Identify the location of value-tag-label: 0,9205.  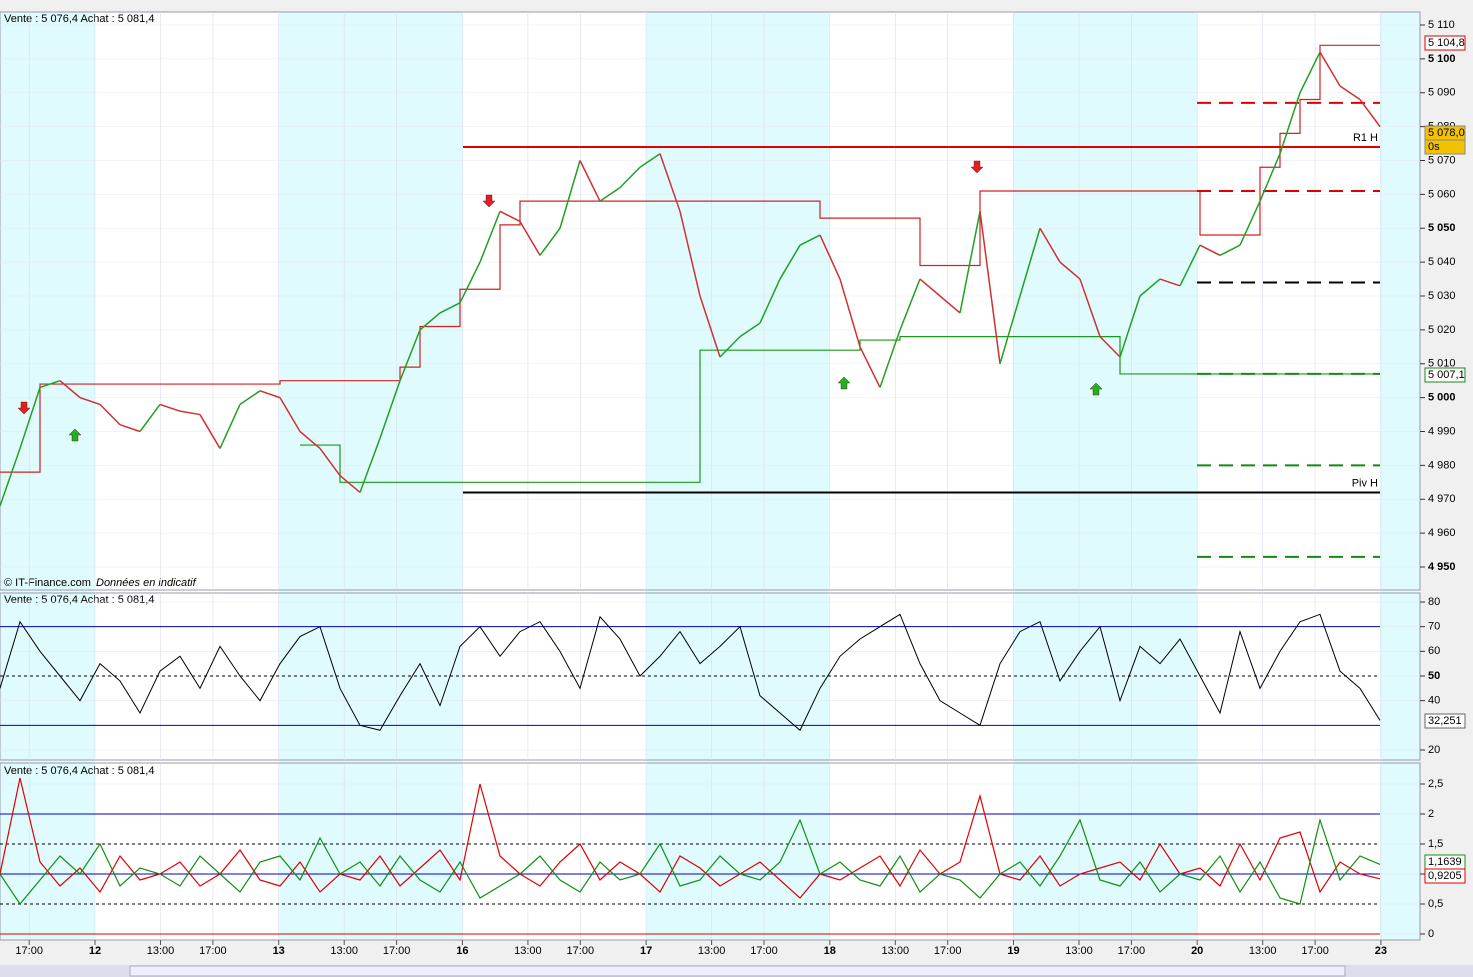
(1445, 876).